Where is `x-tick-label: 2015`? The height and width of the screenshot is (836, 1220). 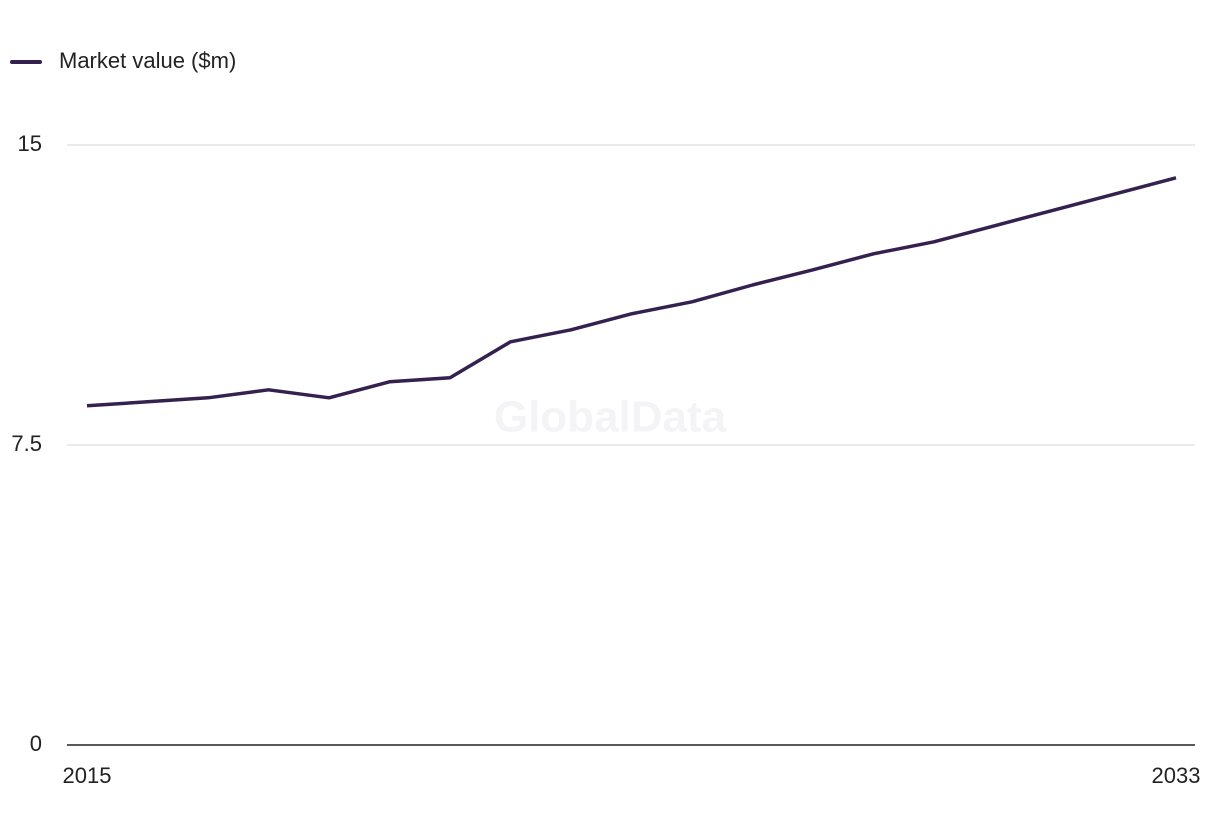 x-tick-label: 2015 is located at coordinates (87, 775).